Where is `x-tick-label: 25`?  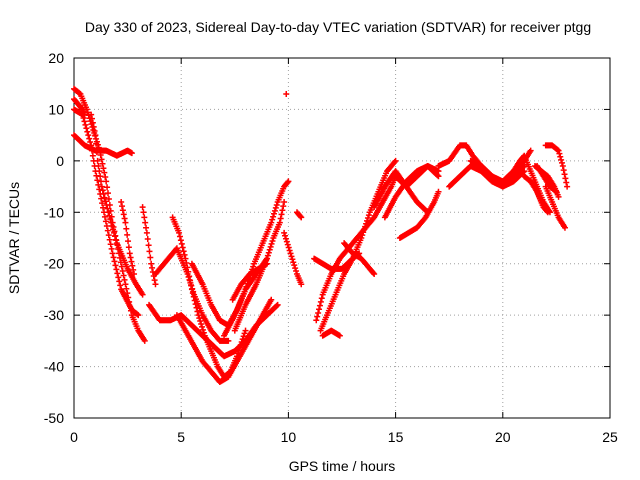 x-tick-label: 25 is located at coordinates (610, 437).